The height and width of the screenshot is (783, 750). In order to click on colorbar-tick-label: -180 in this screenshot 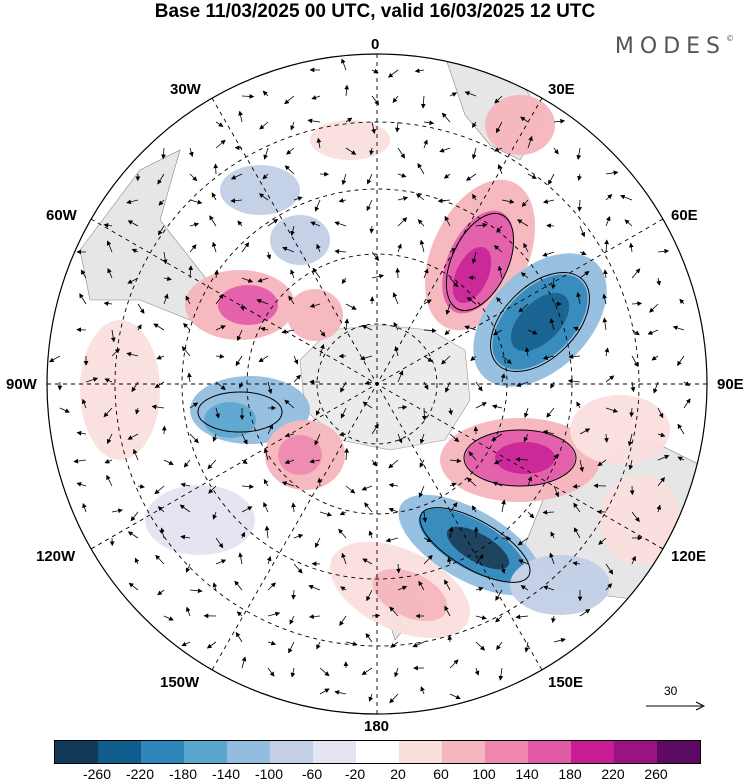, I will do `click(183, 774)`.